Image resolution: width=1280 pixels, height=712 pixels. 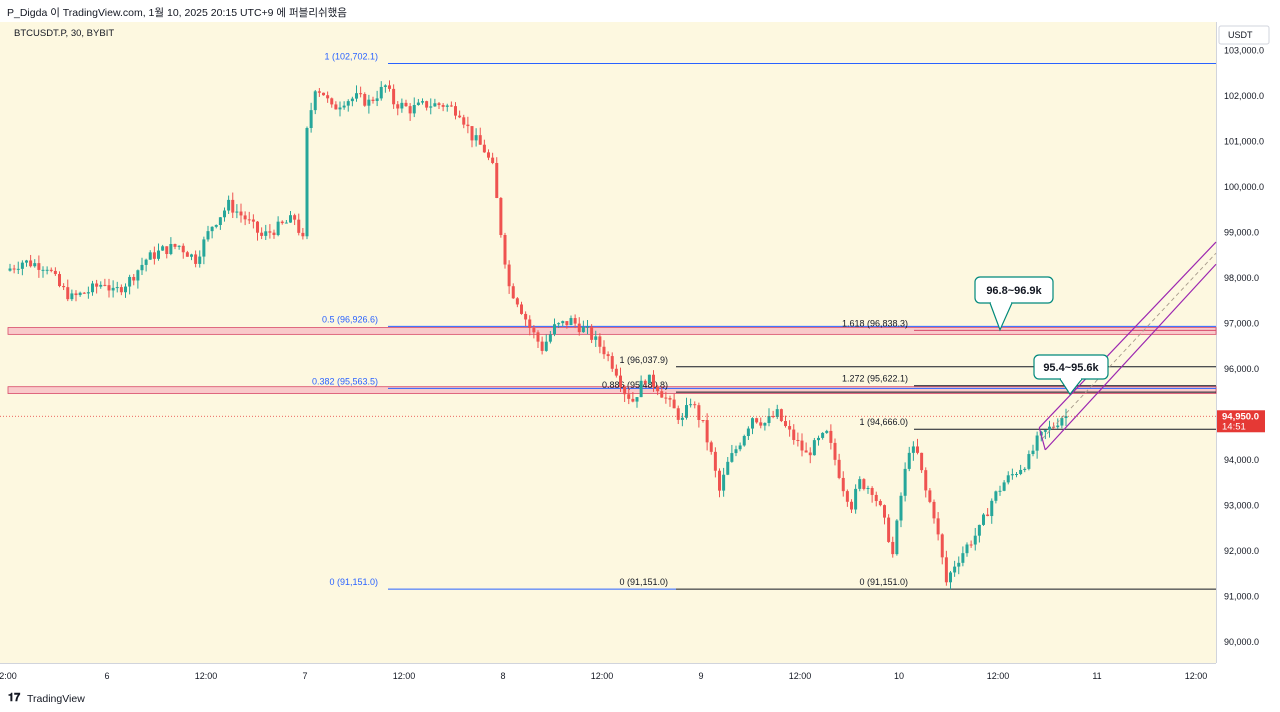 I want to click on time-axis-panel, so click(x=608, y=675).